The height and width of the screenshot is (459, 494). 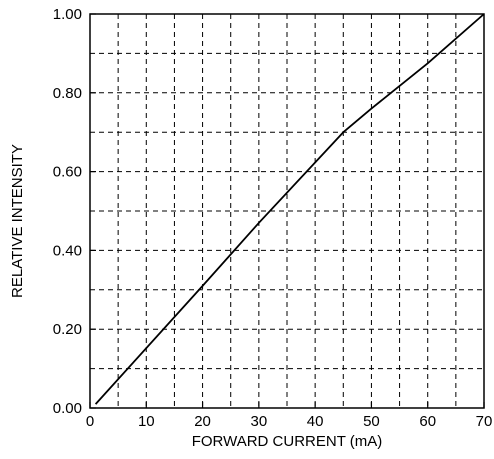 What do you see at coordinates (427, 421) in the screenshot?
I see `x-tick-label: 60` at bounding box center [427, 421].